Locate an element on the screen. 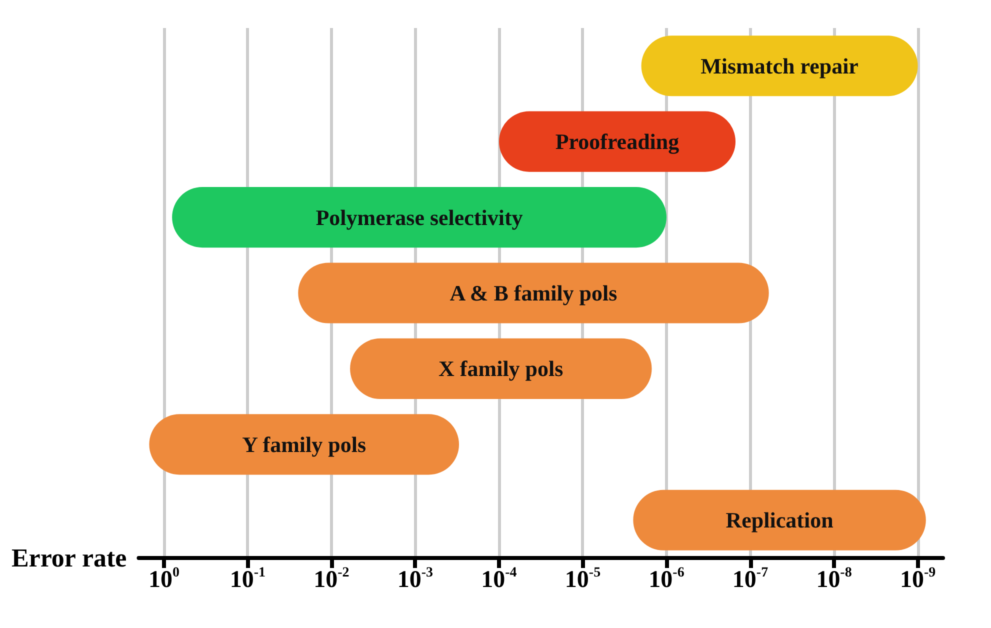 The height and width of the screenshot is (628, 991). y-tick-label: A & B family pols is located at coordinates (534, 293).